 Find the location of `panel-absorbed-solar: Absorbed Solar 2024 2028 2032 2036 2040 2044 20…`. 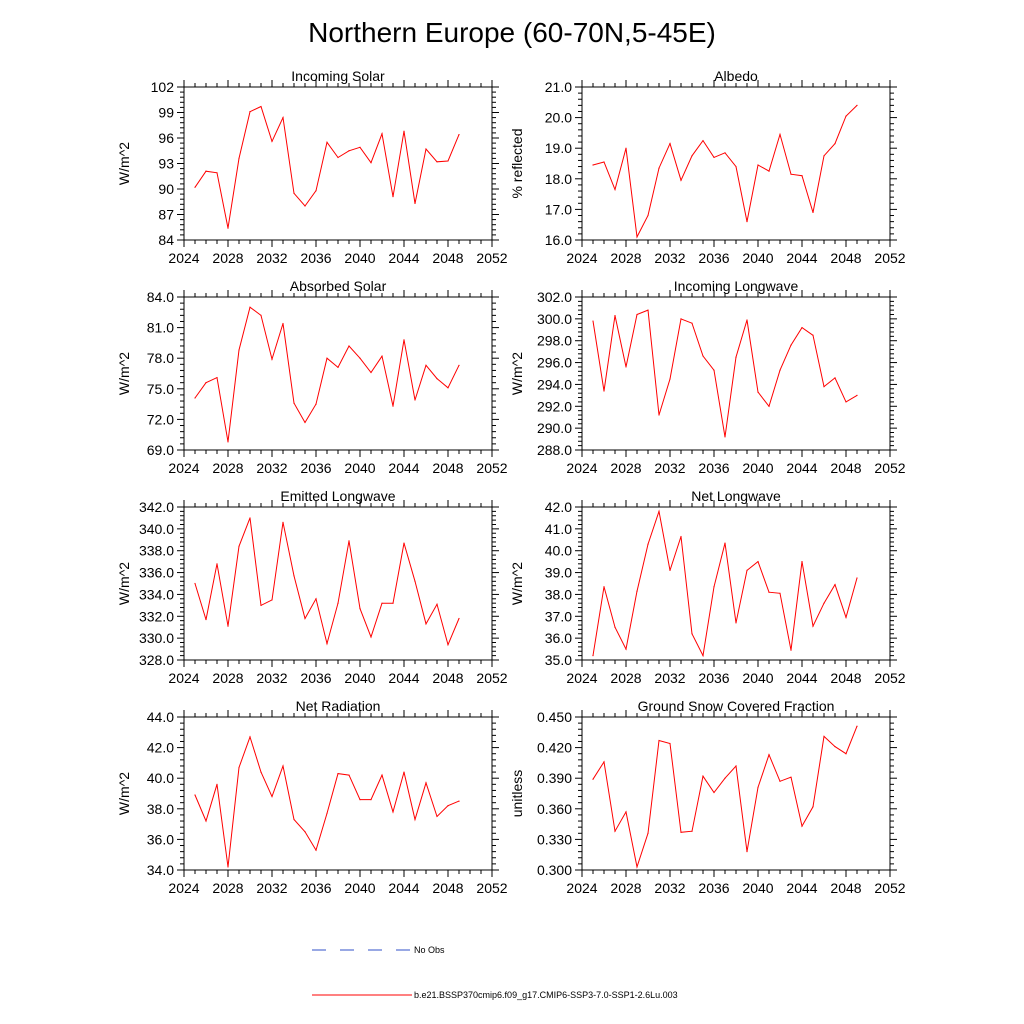

panel-absorbed-solar: Absorbed Solar 2024 2028 2032 2036 2040 2044 20… is located at coordinates (312, 377).